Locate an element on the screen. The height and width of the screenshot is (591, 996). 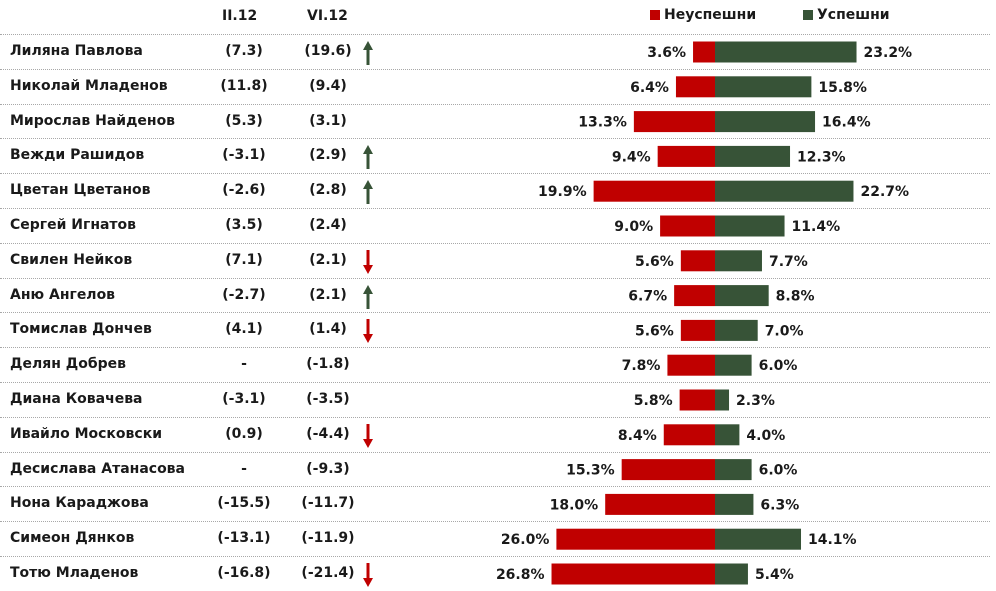
data-label-negative: 7.8% is located at coordinates (641, 366).